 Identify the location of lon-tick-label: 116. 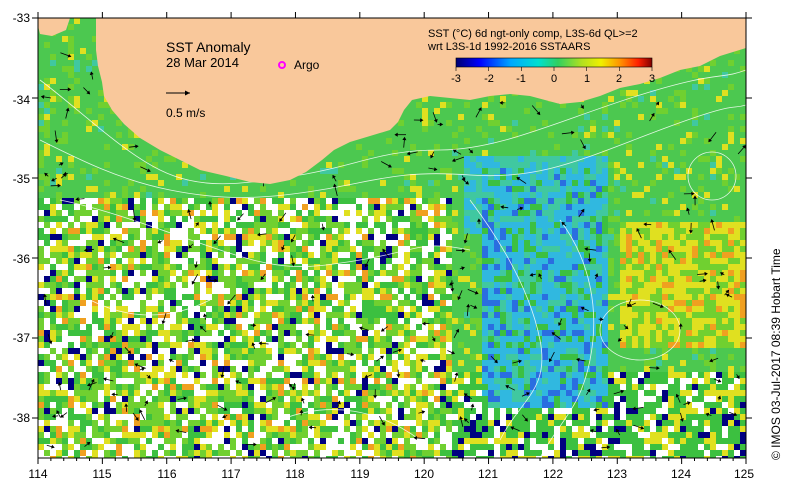
(166, 474).